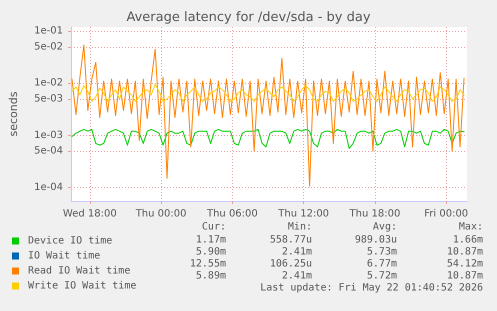  What do you see at coordinates (470, 227) in the screenshot?
I see `text: Max:` at bounding box center [470, 227].